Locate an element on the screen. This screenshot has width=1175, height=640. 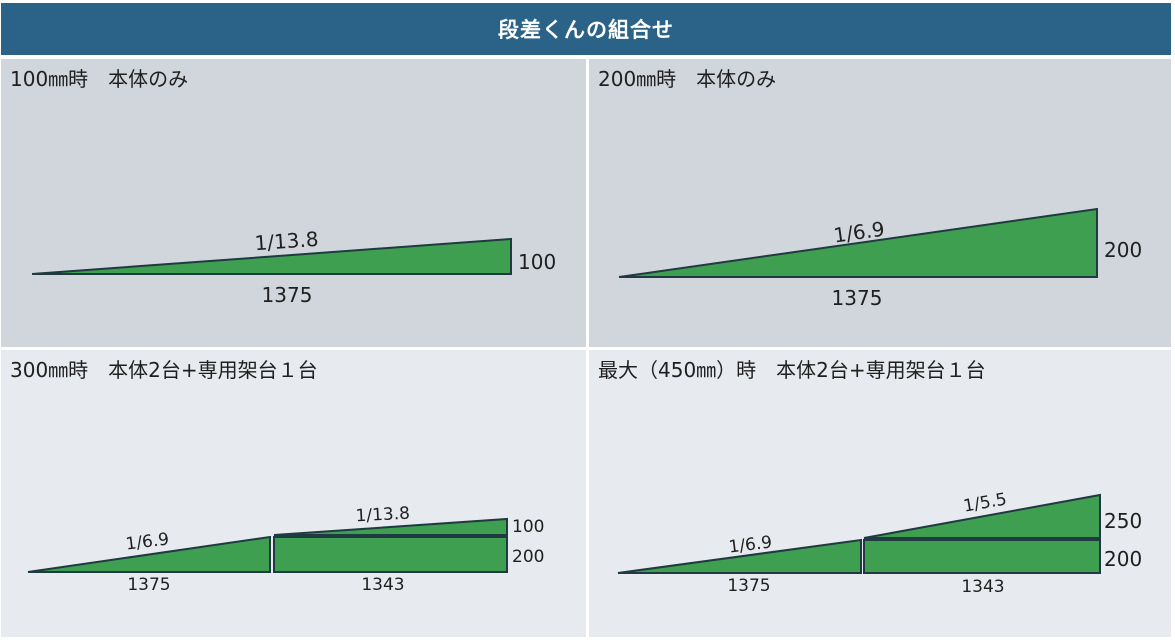
ramp-diagram: 1/6.9 200 1375 is located at coordinates (880, 258).